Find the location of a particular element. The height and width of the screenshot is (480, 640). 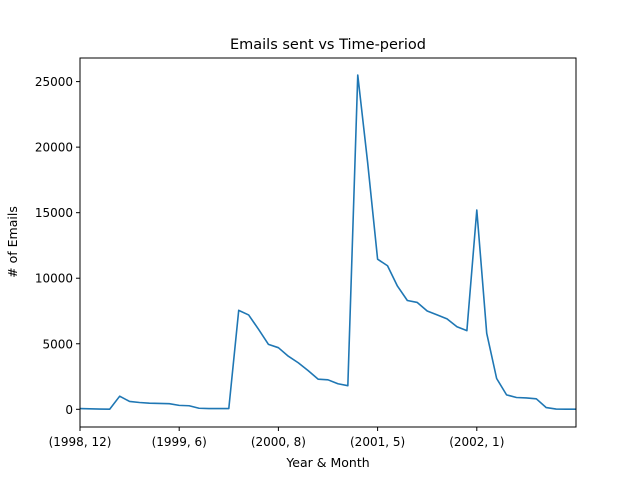

y-tick-label: 15000 is located at coordinates (54, 213).